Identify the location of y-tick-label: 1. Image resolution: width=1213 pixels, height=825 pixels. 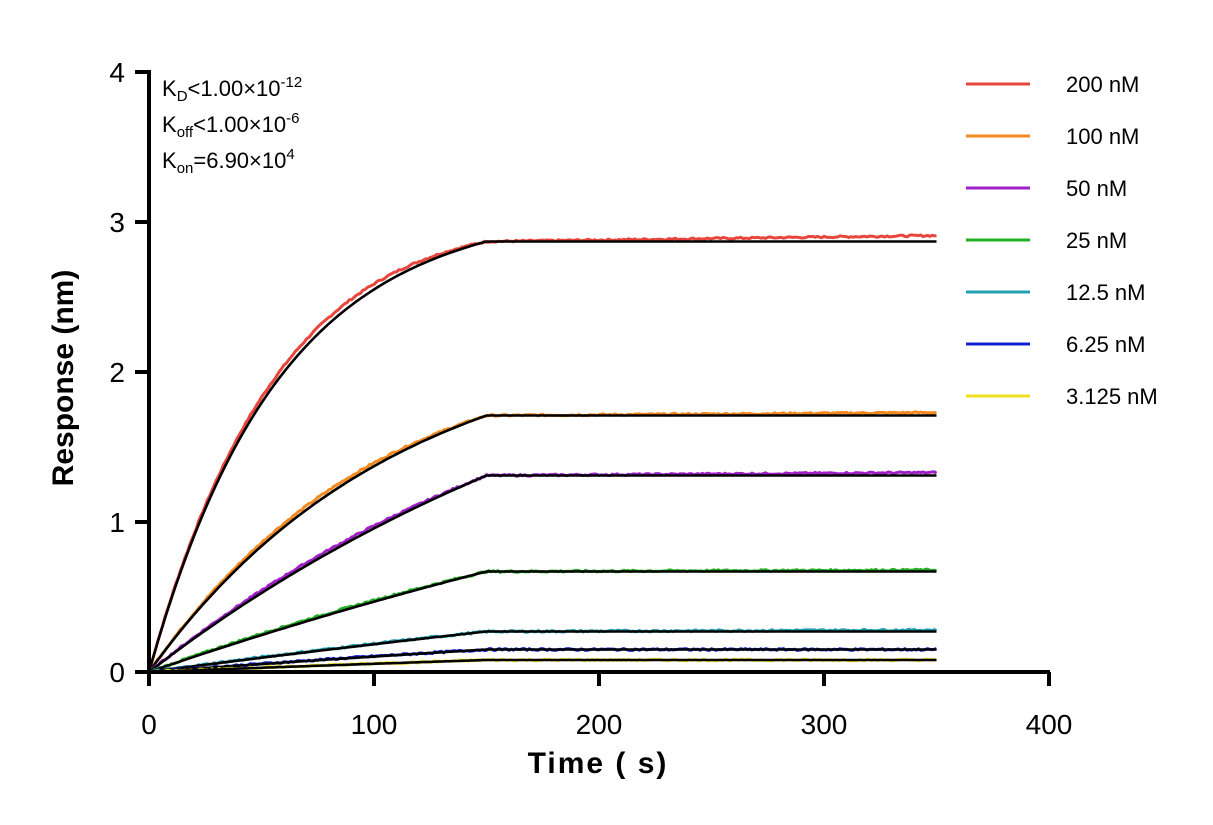
(117, 522).